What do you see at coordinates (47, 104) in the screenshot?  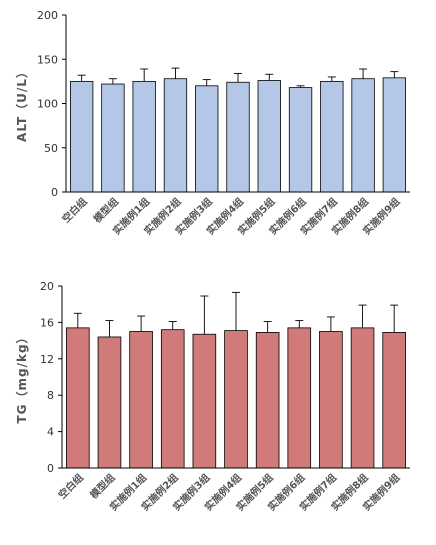 I see `y-tick-label: 100` at bounding box center [47, 104].